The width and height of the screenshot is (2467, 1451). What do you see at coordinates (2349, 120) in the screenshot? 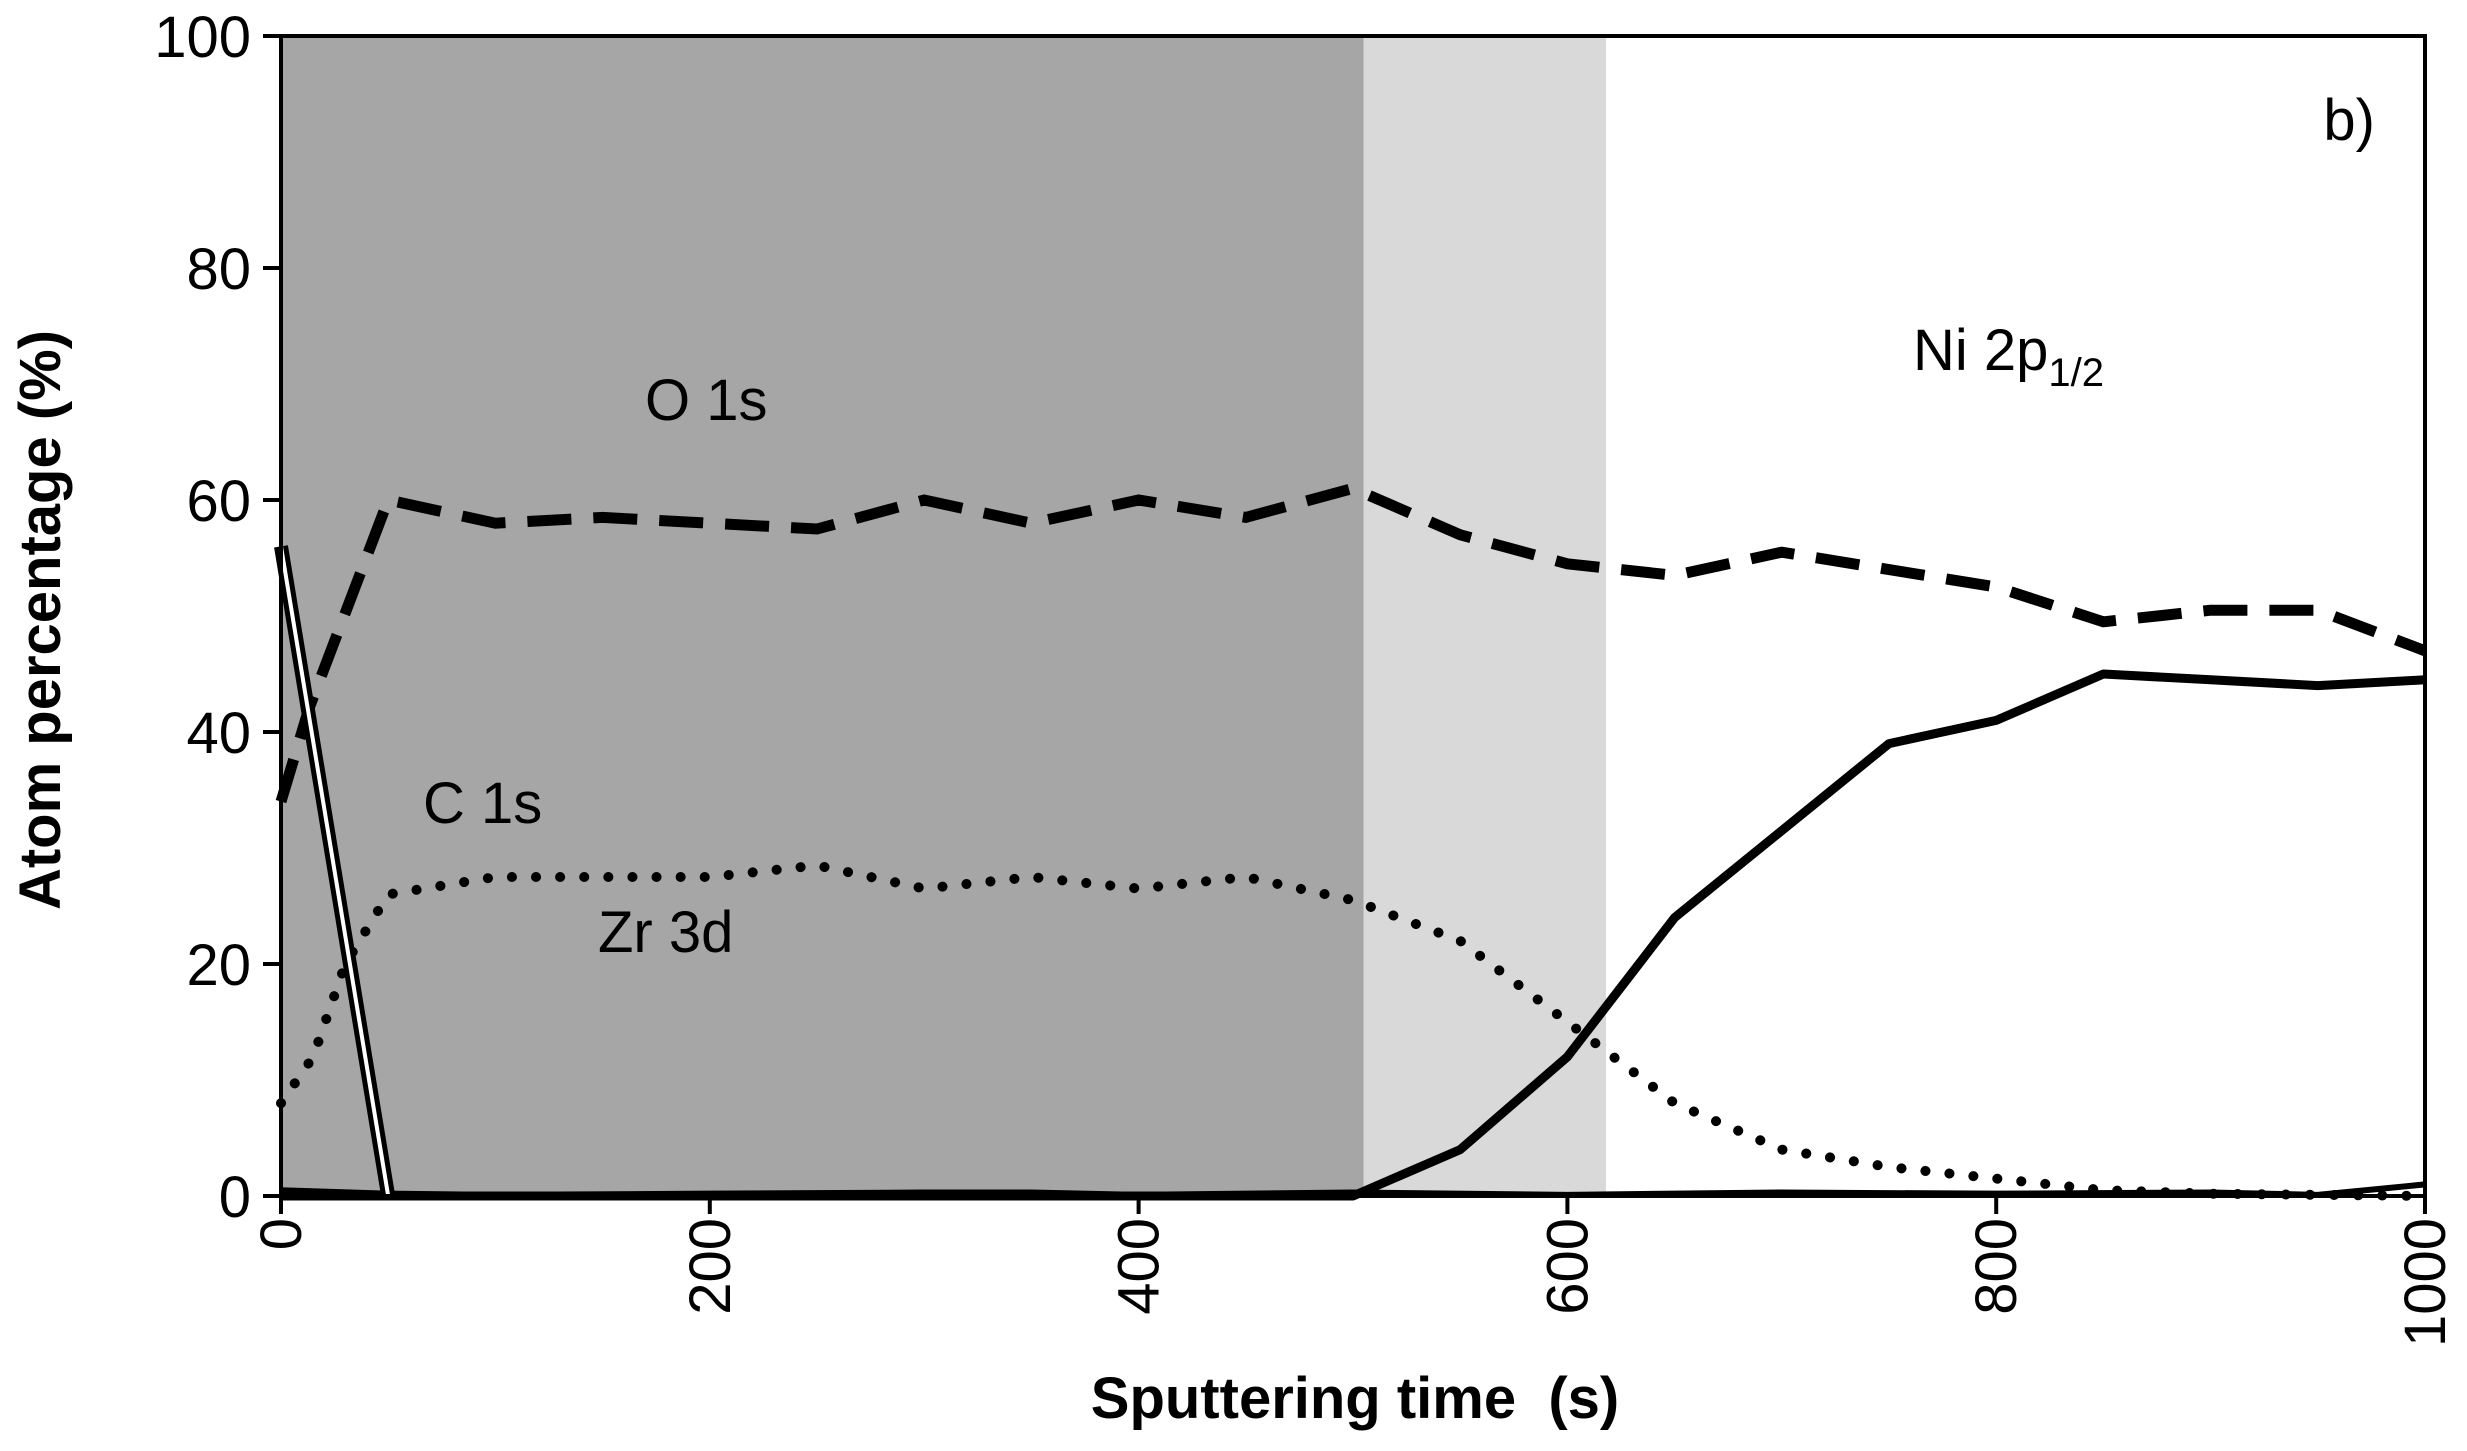
I see `panel-label: b)` at bounding box center [2349, 120].